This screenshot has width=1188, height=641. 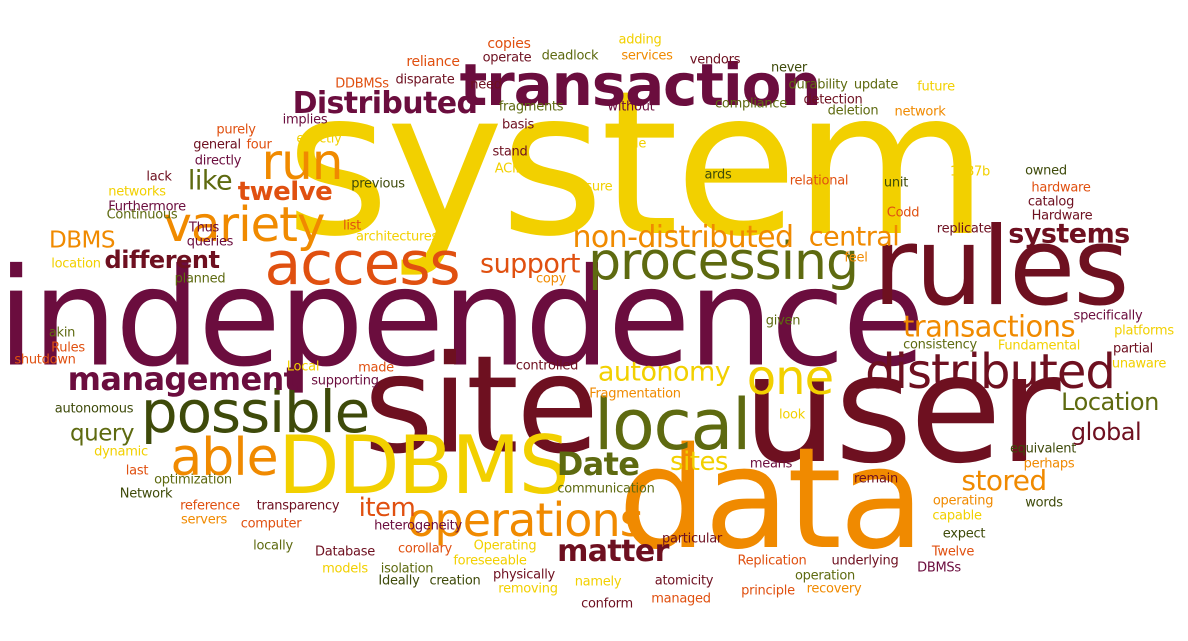 I want to click on word-60: exactly, so click(x=319, y=139).